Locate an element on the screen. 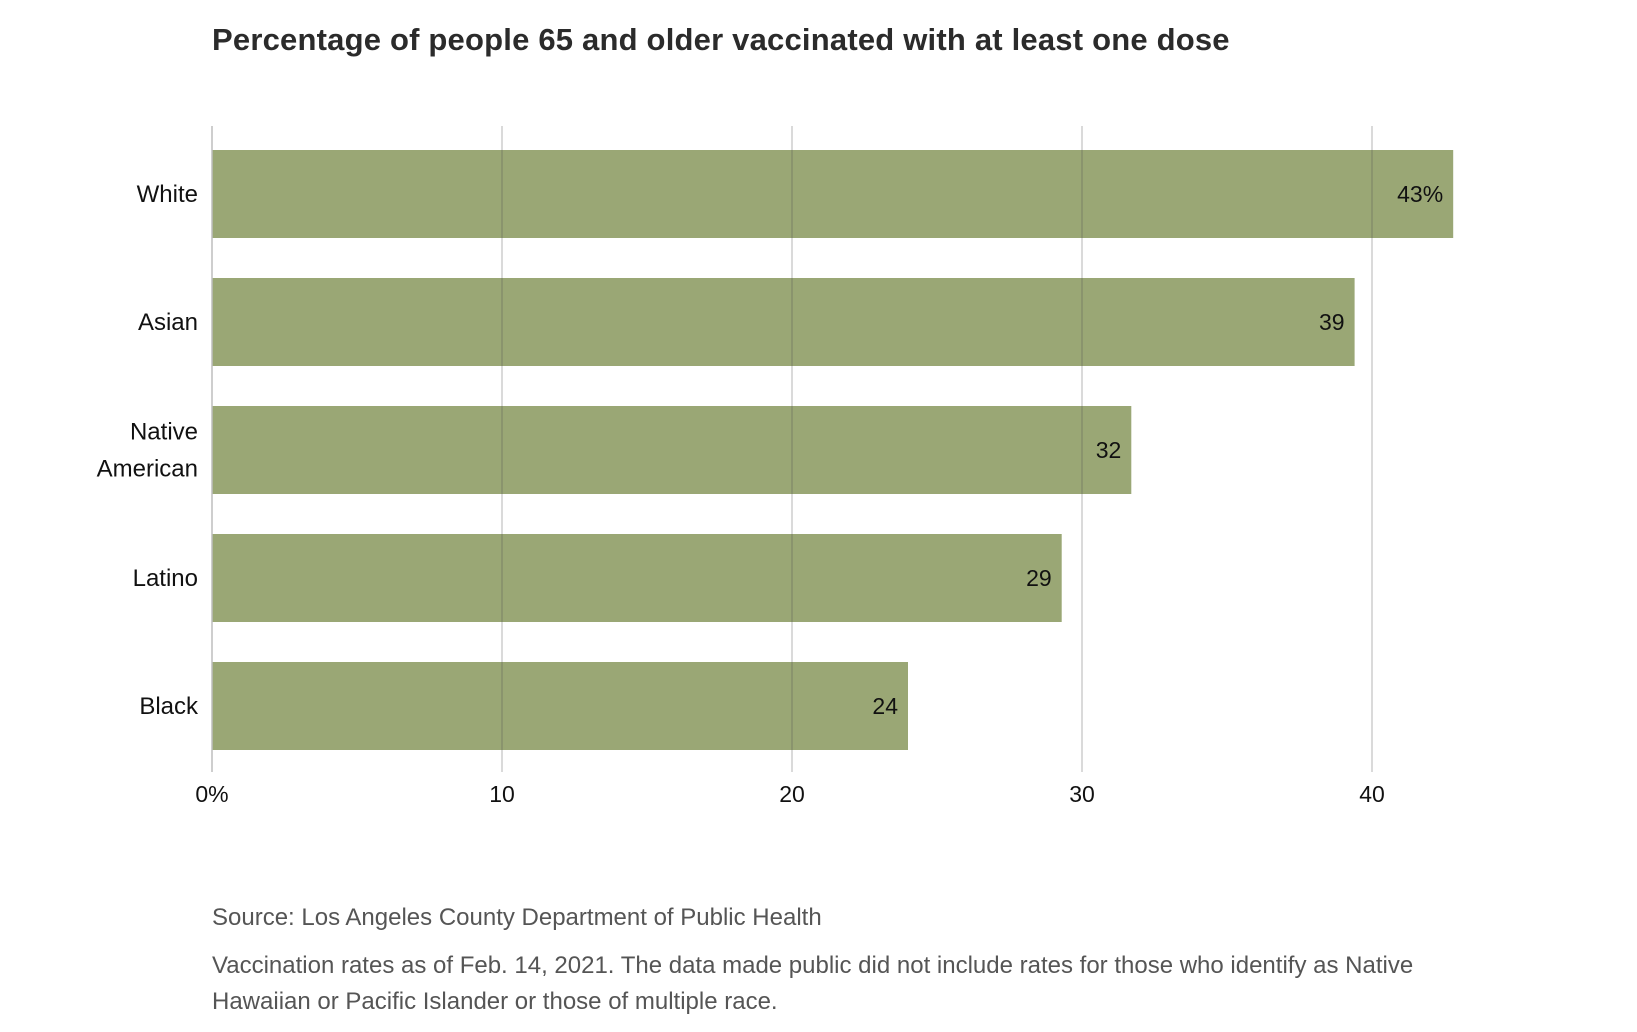 Image resolution: width=1637 pixels, height=1032 pixels. x-tick-label: 40 is located at coordinates (1372, 794).